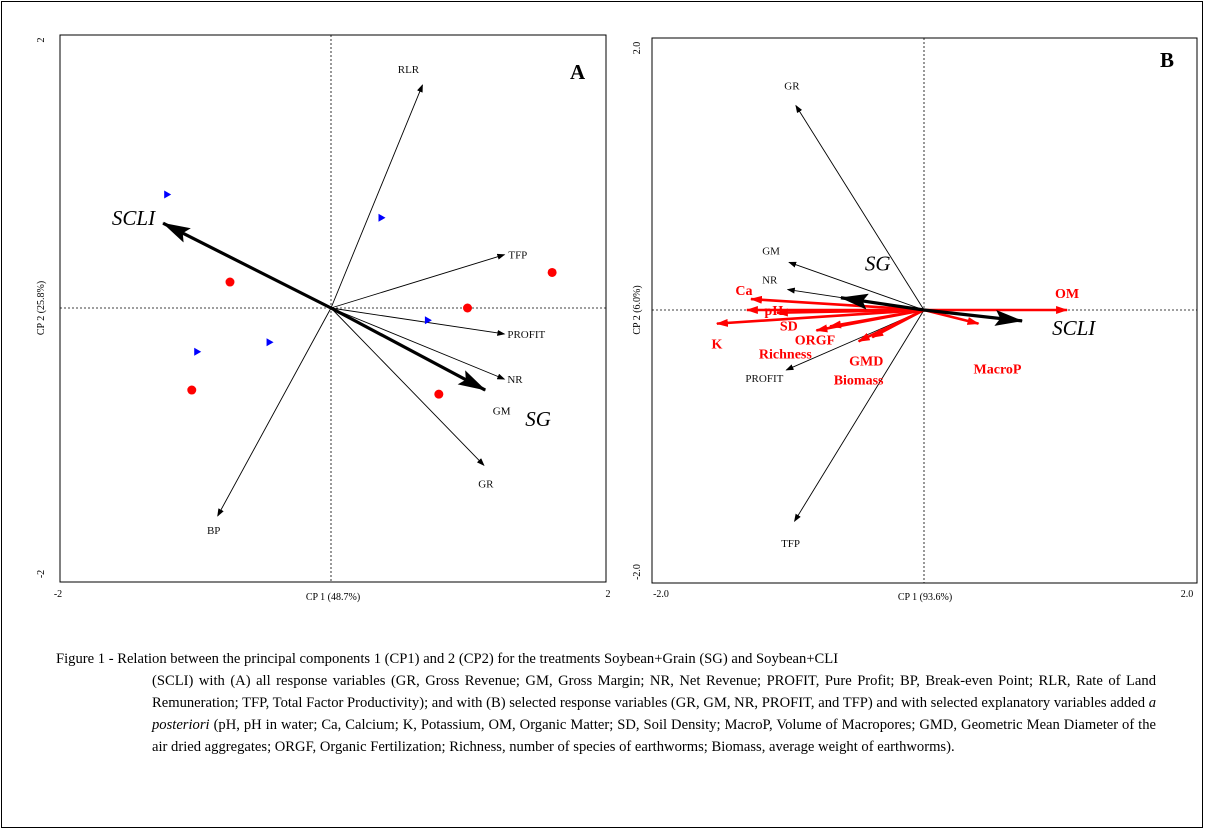  I want to click on panel-a-nr-vector, so click(418, 343).